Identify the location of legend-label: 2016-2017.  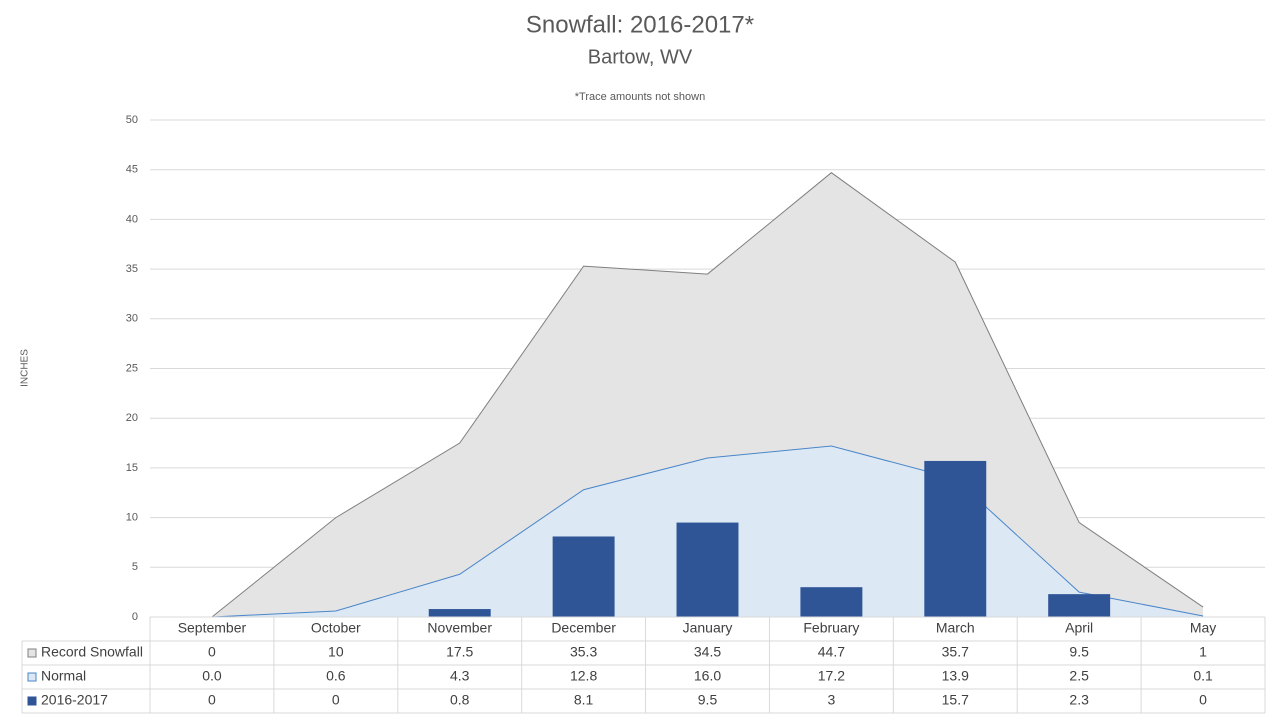
(74, 700).